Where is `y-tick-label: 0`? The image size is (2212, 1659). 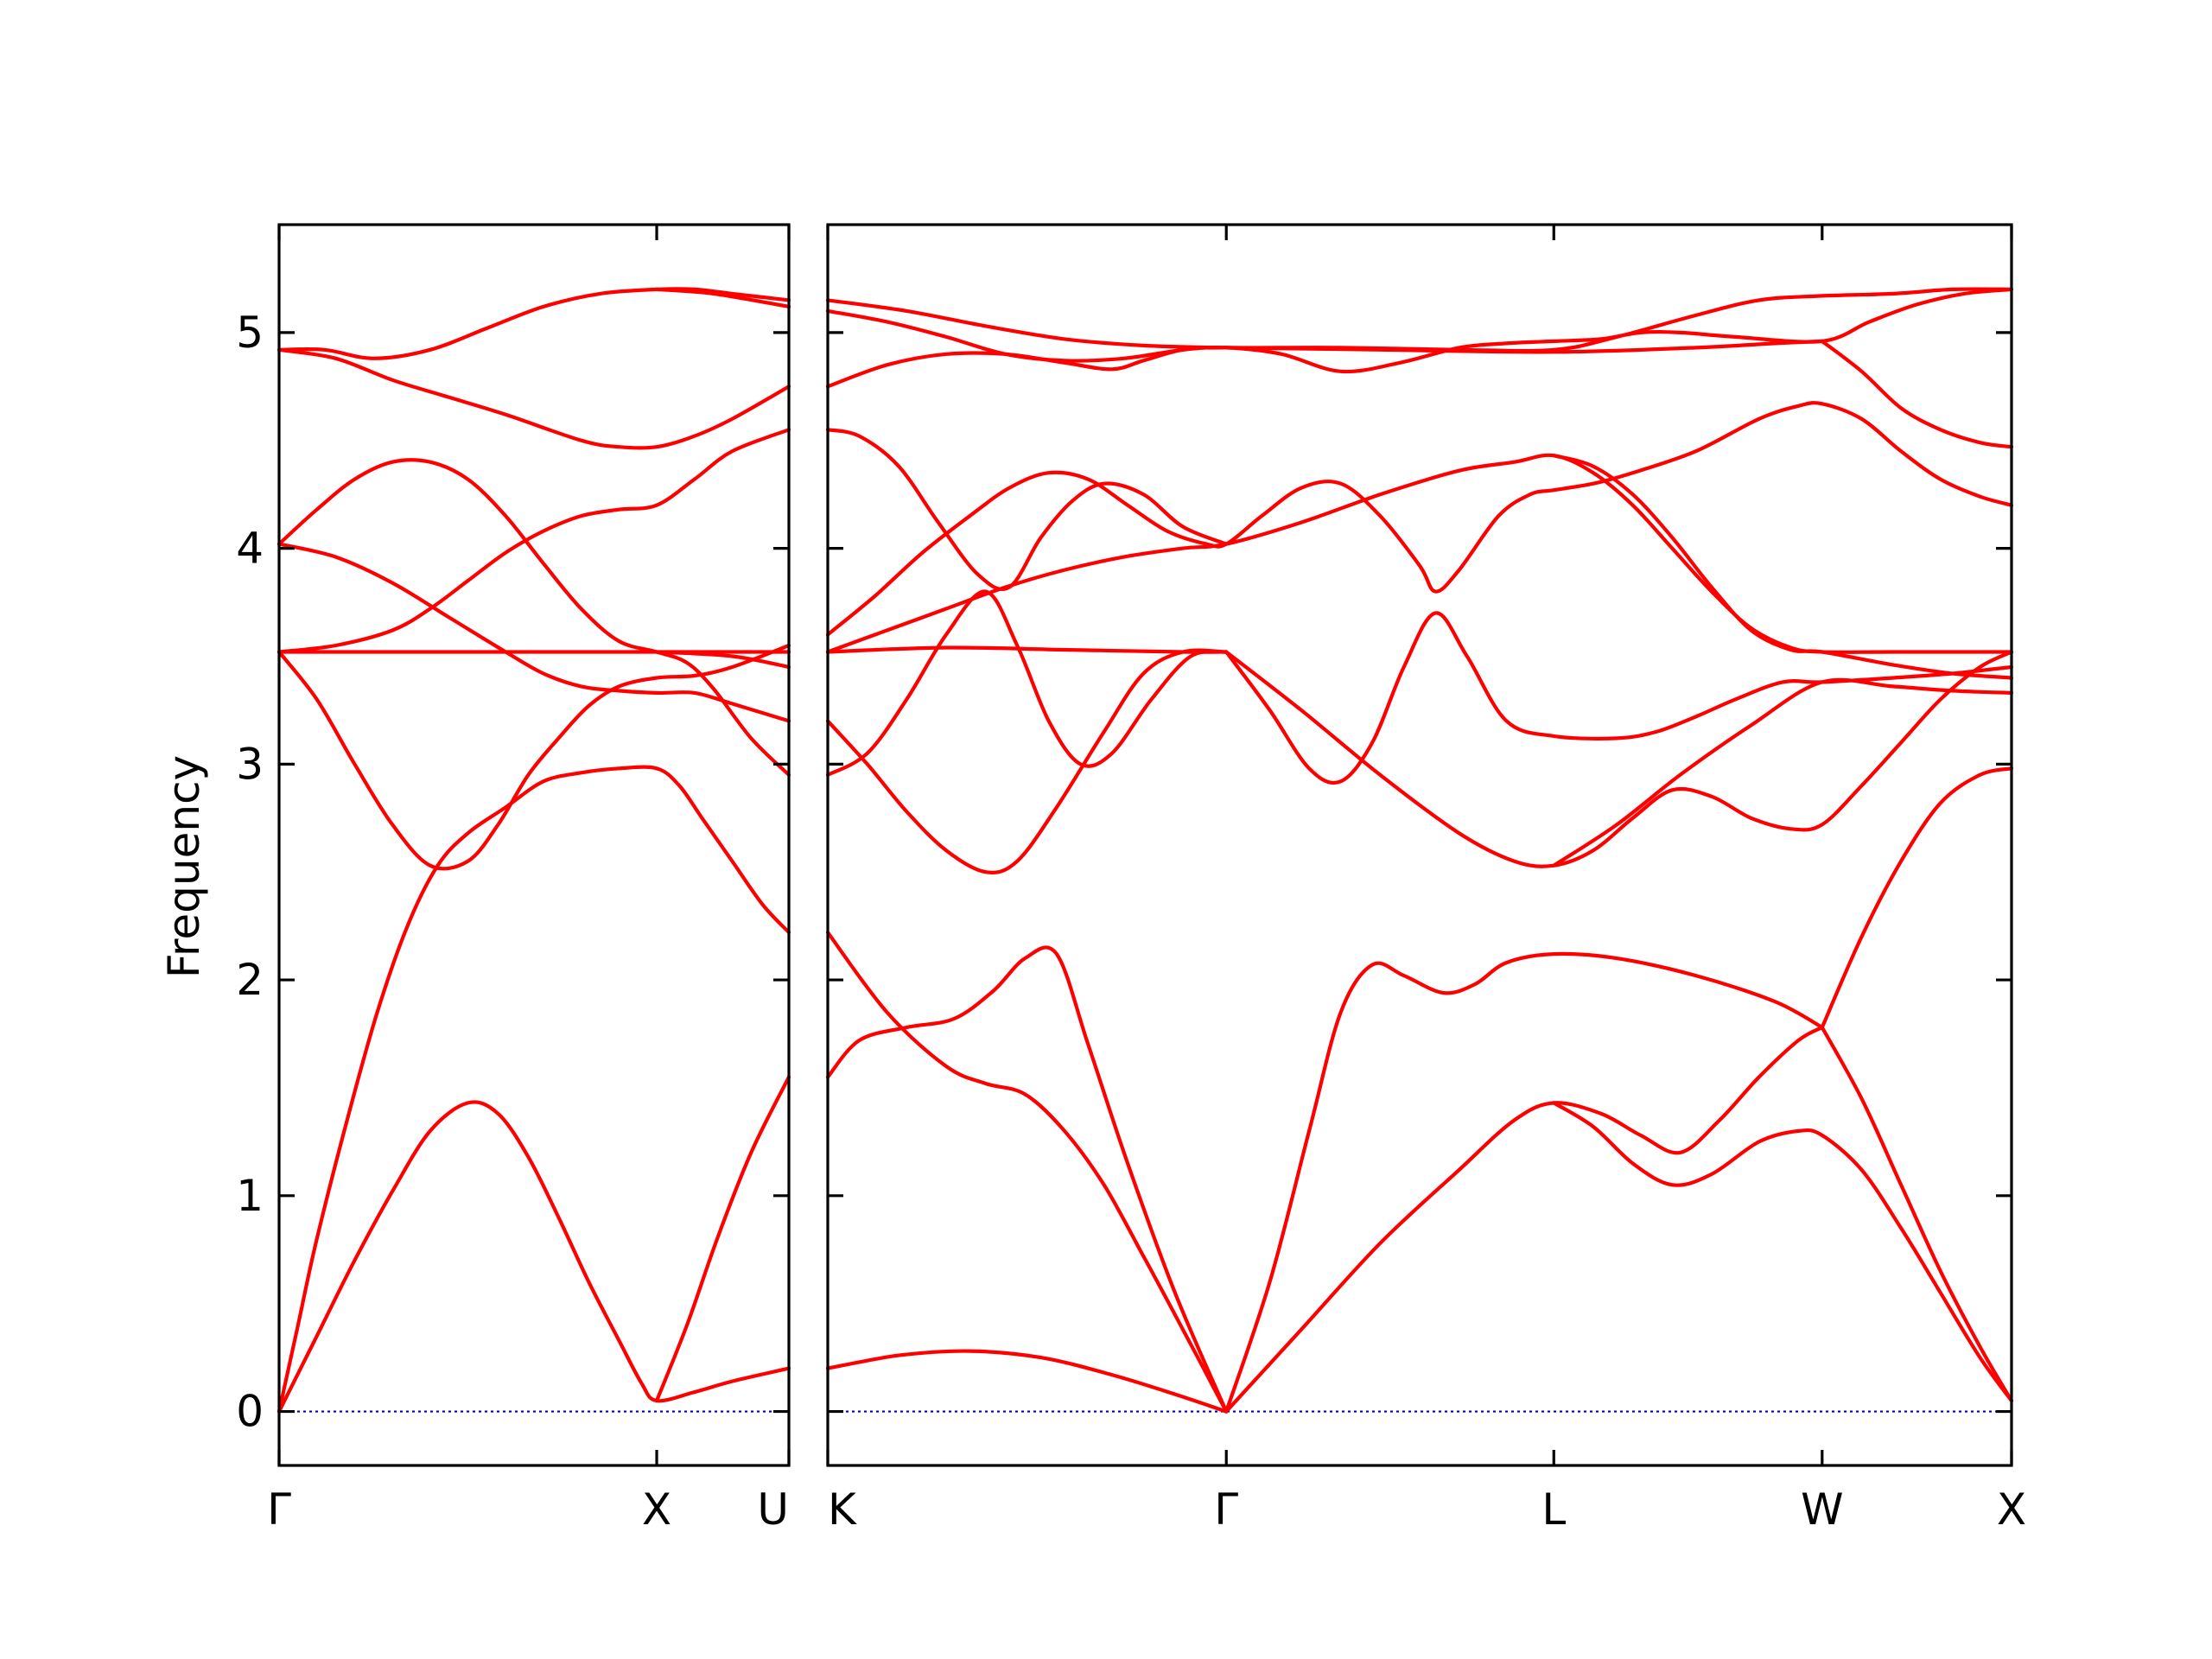
y-tick-label: 0 is located at coordinates (250, 1412).